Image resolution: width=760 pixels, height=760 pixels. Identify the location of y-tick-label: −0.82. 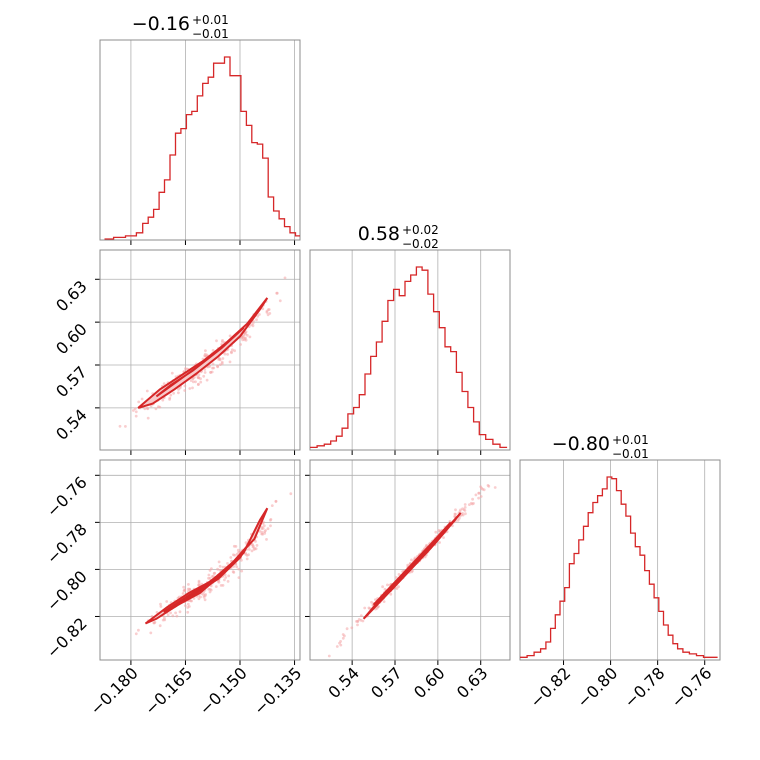
(67, 638).